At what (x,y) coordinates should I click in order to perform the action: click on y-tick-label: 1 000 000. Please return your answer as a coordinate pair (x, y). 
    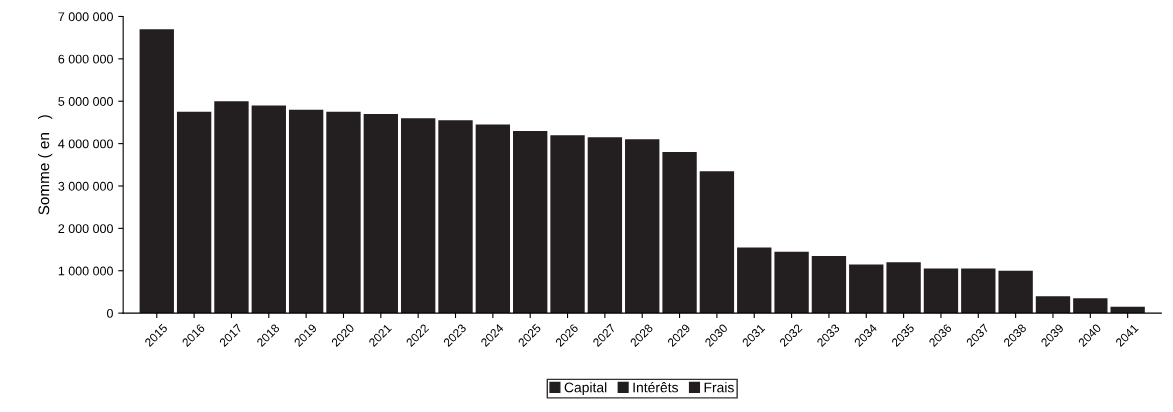
    Looking at the image, I should click on (85, 271).